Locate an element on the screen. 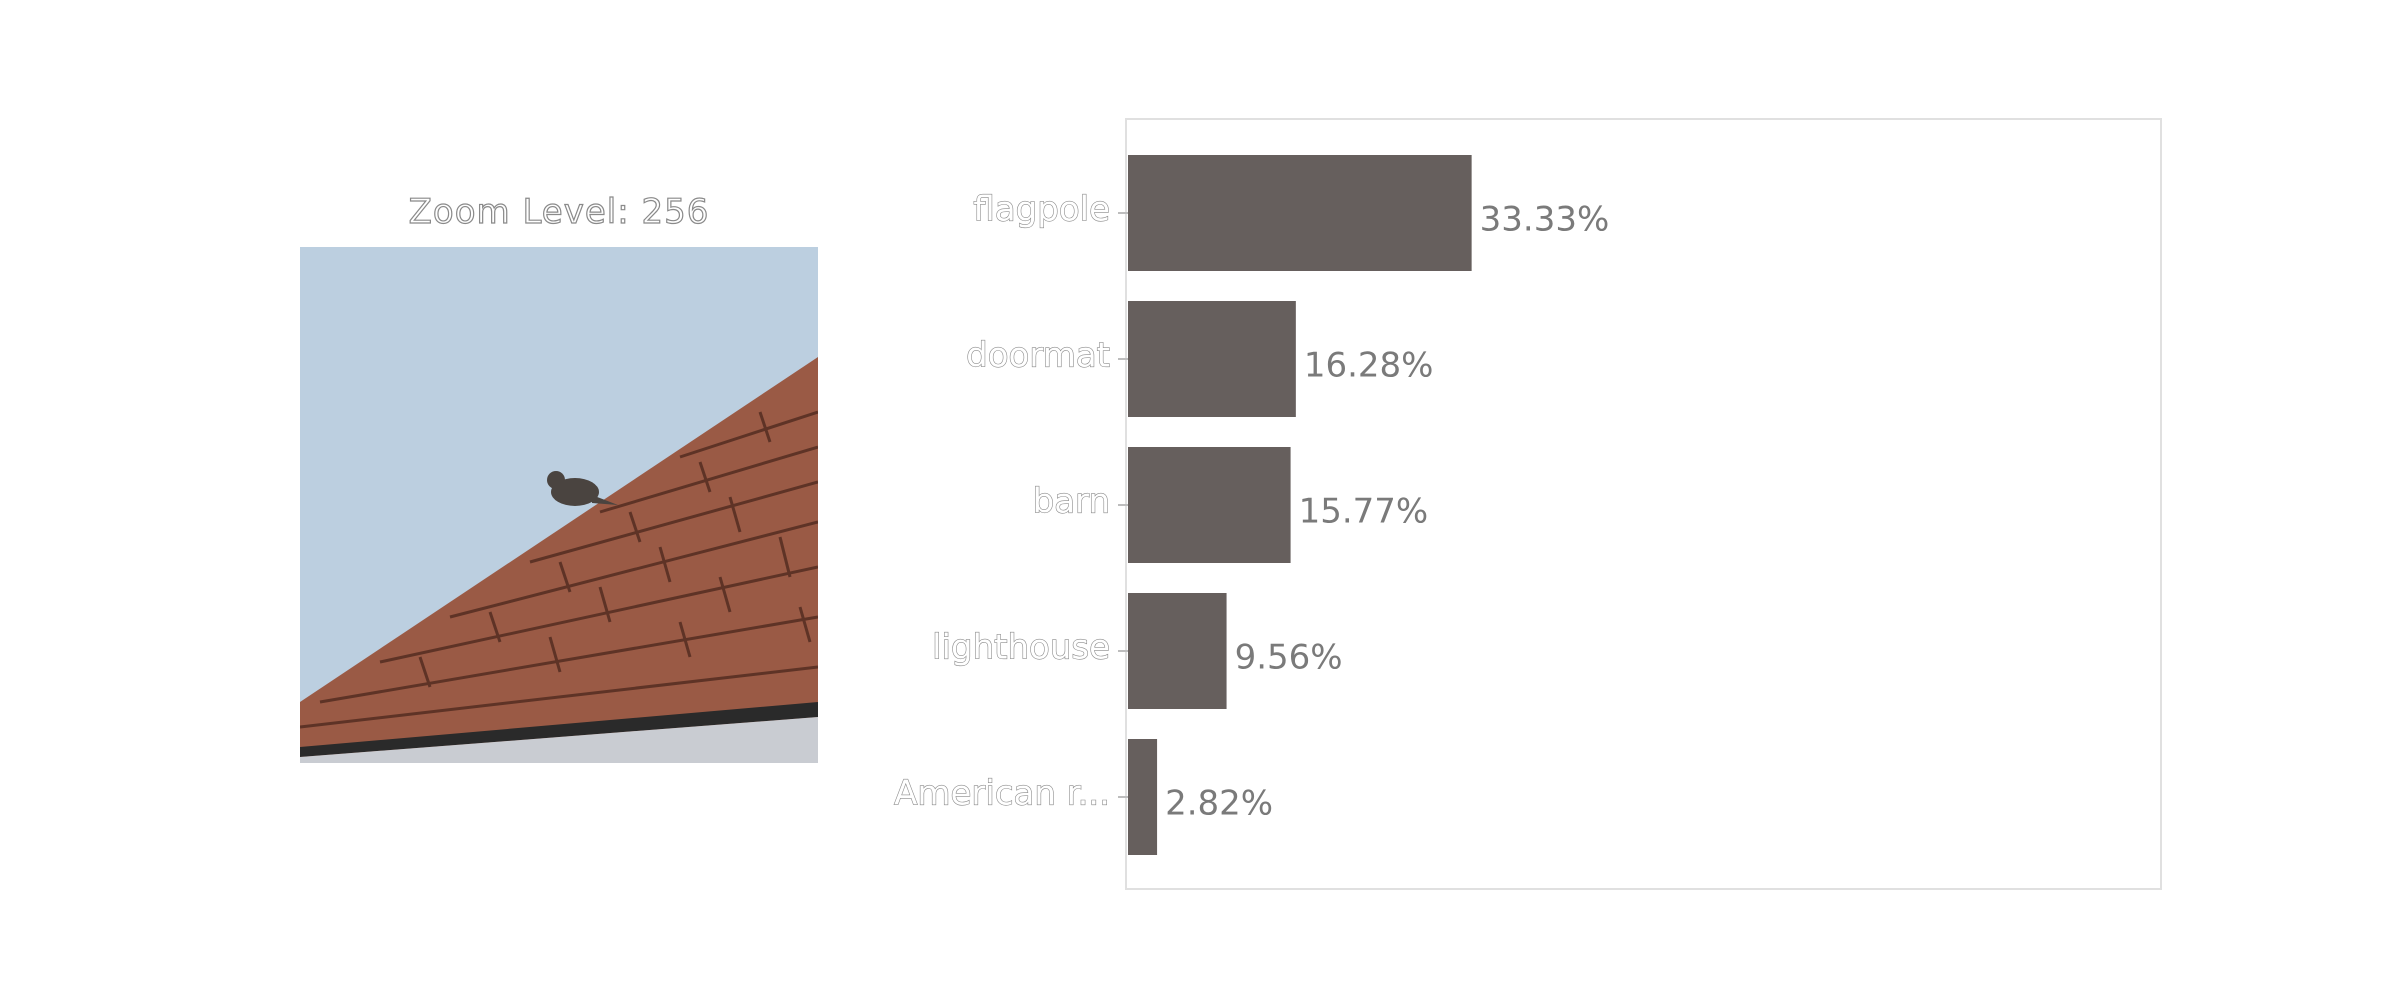 This screenshot has width=2400, height=1000. value-label-2: 15.77% is located at coordinates (1364, 512).